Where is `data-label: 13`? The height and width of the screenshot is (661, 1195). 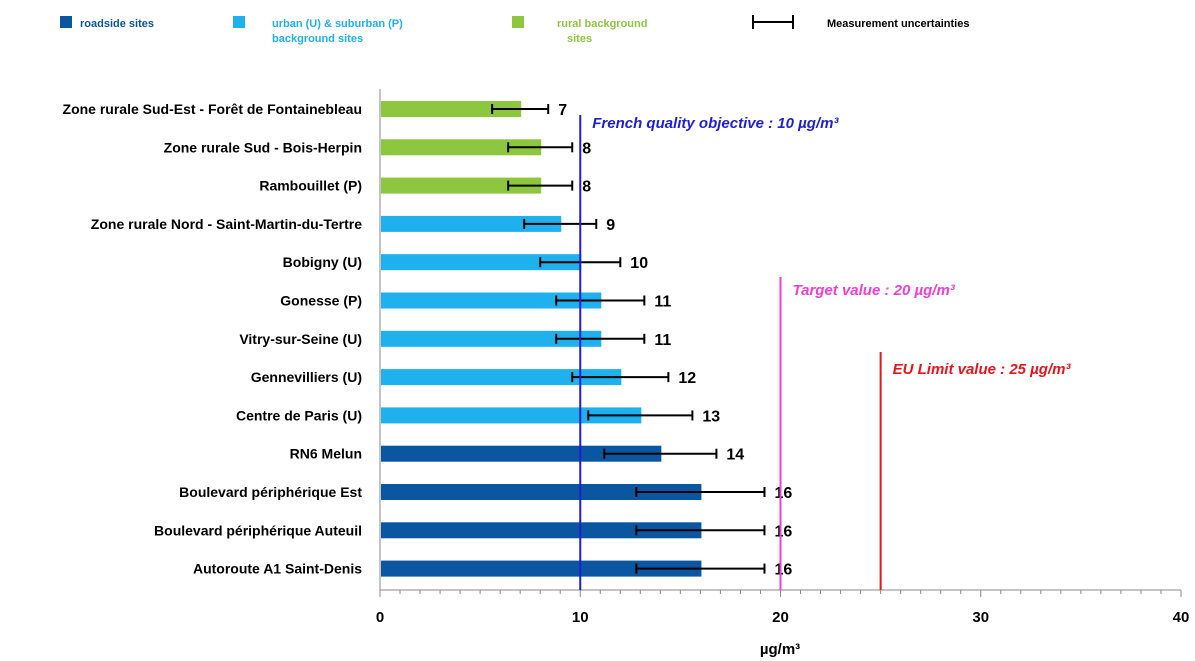 data-label: 13 is located at coordinates (711, 416).